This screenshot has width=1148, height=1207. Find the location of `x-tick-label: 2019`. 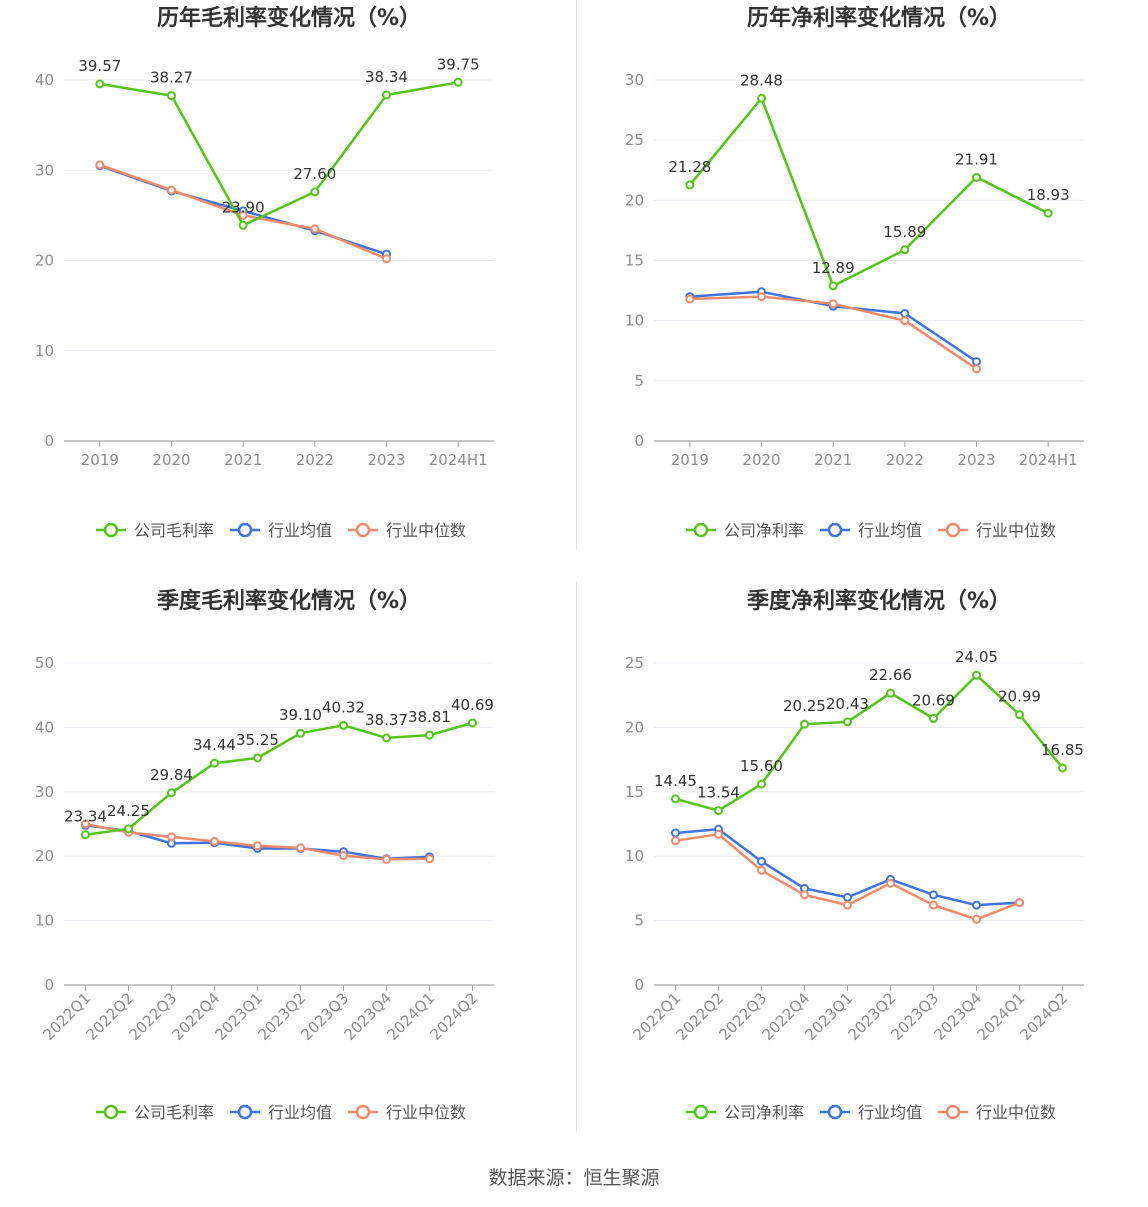

x-tick-label: 2019 is located at coordinates (100, 460).